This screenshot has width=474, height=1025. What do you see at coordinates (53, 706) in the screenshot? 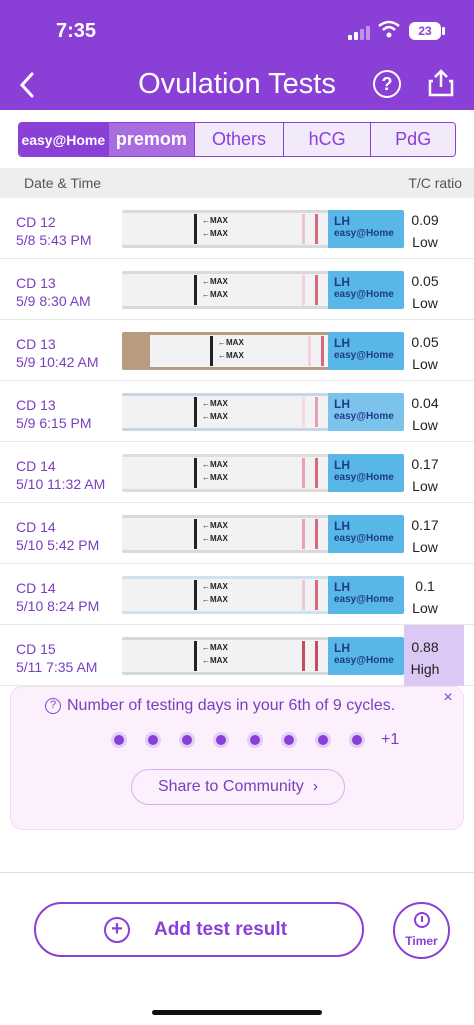
I see `question-icon: ?` at bounding box center [53, 706].